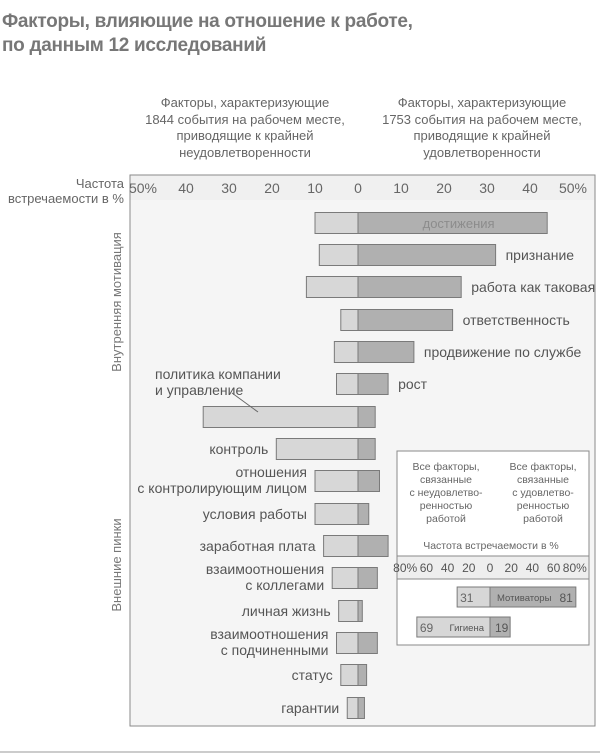  Describe the element at coordinates (134, 45) in the screenshot. I see `title-line-2: по данным 12 исследований` at that location.